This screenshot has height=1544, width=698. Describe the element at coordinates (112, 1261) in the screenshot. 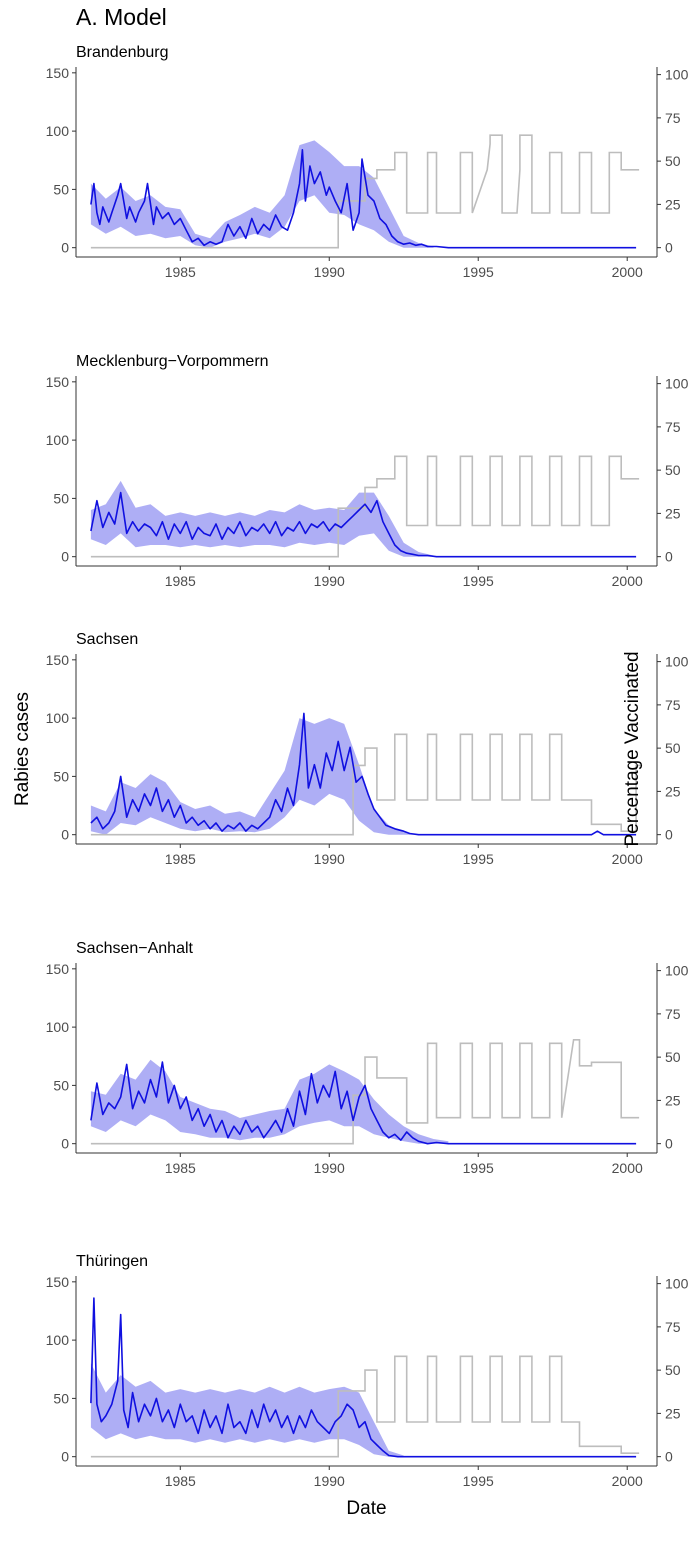

I see `panel-title: Thüringen` at that location.